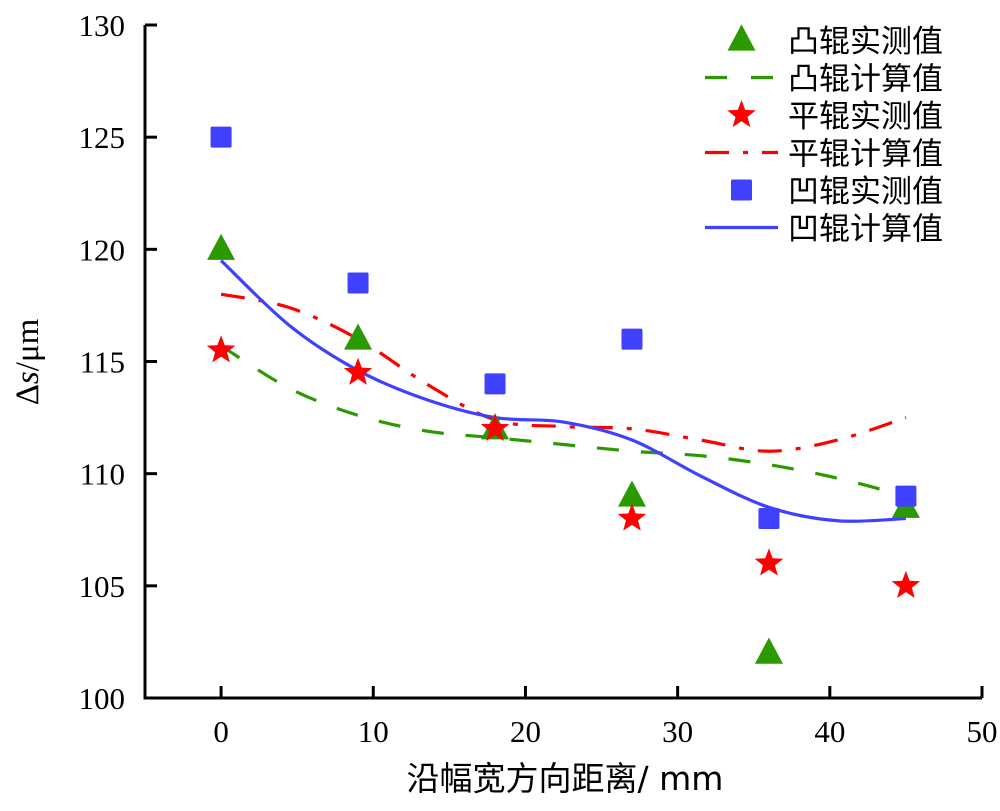  What do you see at coordinates (865, 117) in the screenshot?
I see `legend-label: 平辊实测值` at bounding box center [865, 117].